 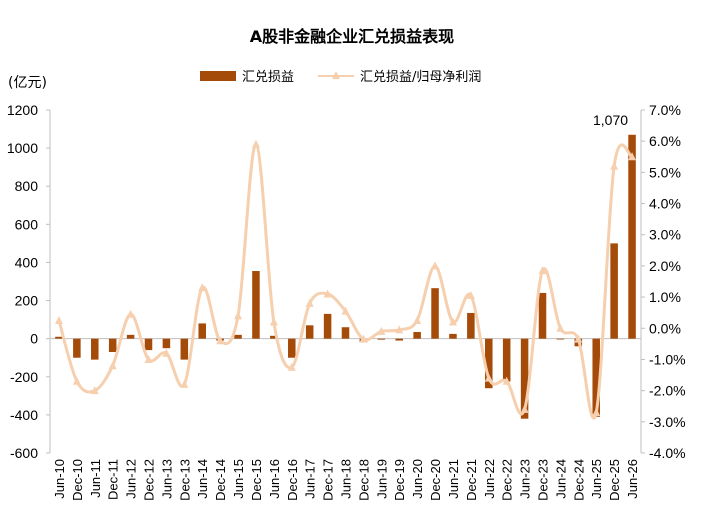 I want to click on legend-label-line: 汇兑损益/归母净利润, so click(x=421, y=77).